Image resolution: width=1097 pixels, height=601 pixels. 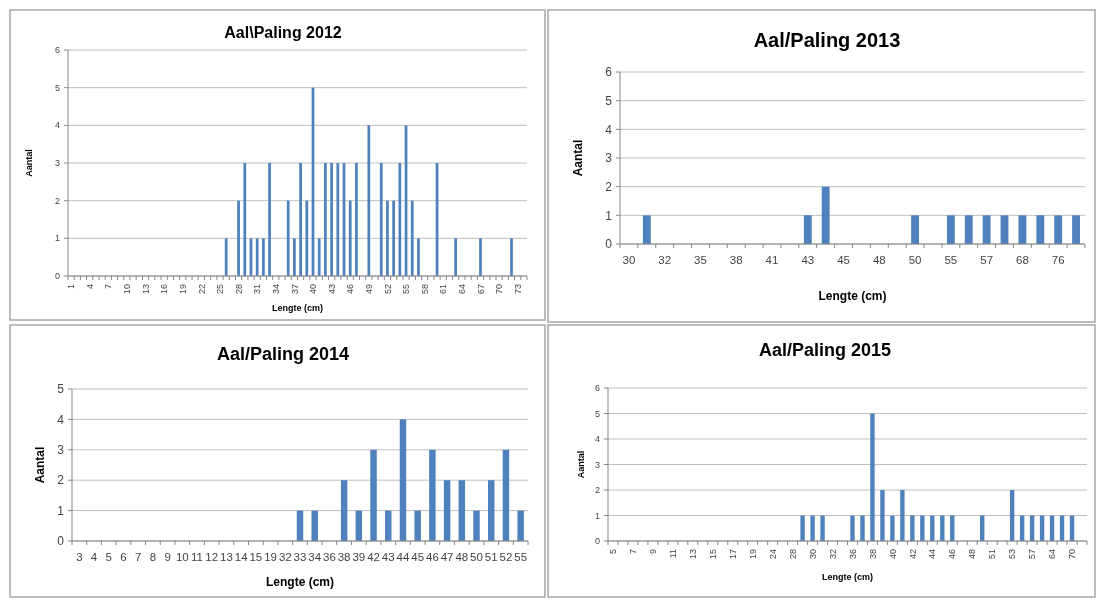 What do you see at coordinates (852, 296) in the screenshot?
I see `x-axis-title: Lengte (cm)` at bounding box center [852, 296].